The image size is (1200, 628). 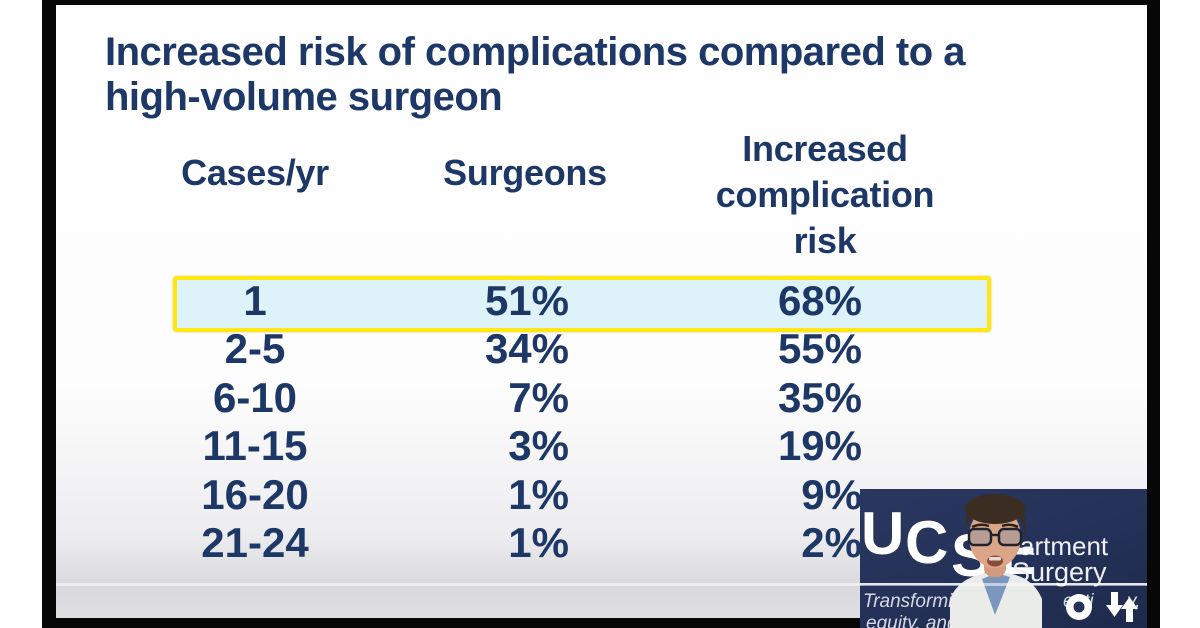 What do you see at coordinates (526, 348) in the screenshot?
I see `surgeons-cell: 34%` at bounding box center [526, 348].